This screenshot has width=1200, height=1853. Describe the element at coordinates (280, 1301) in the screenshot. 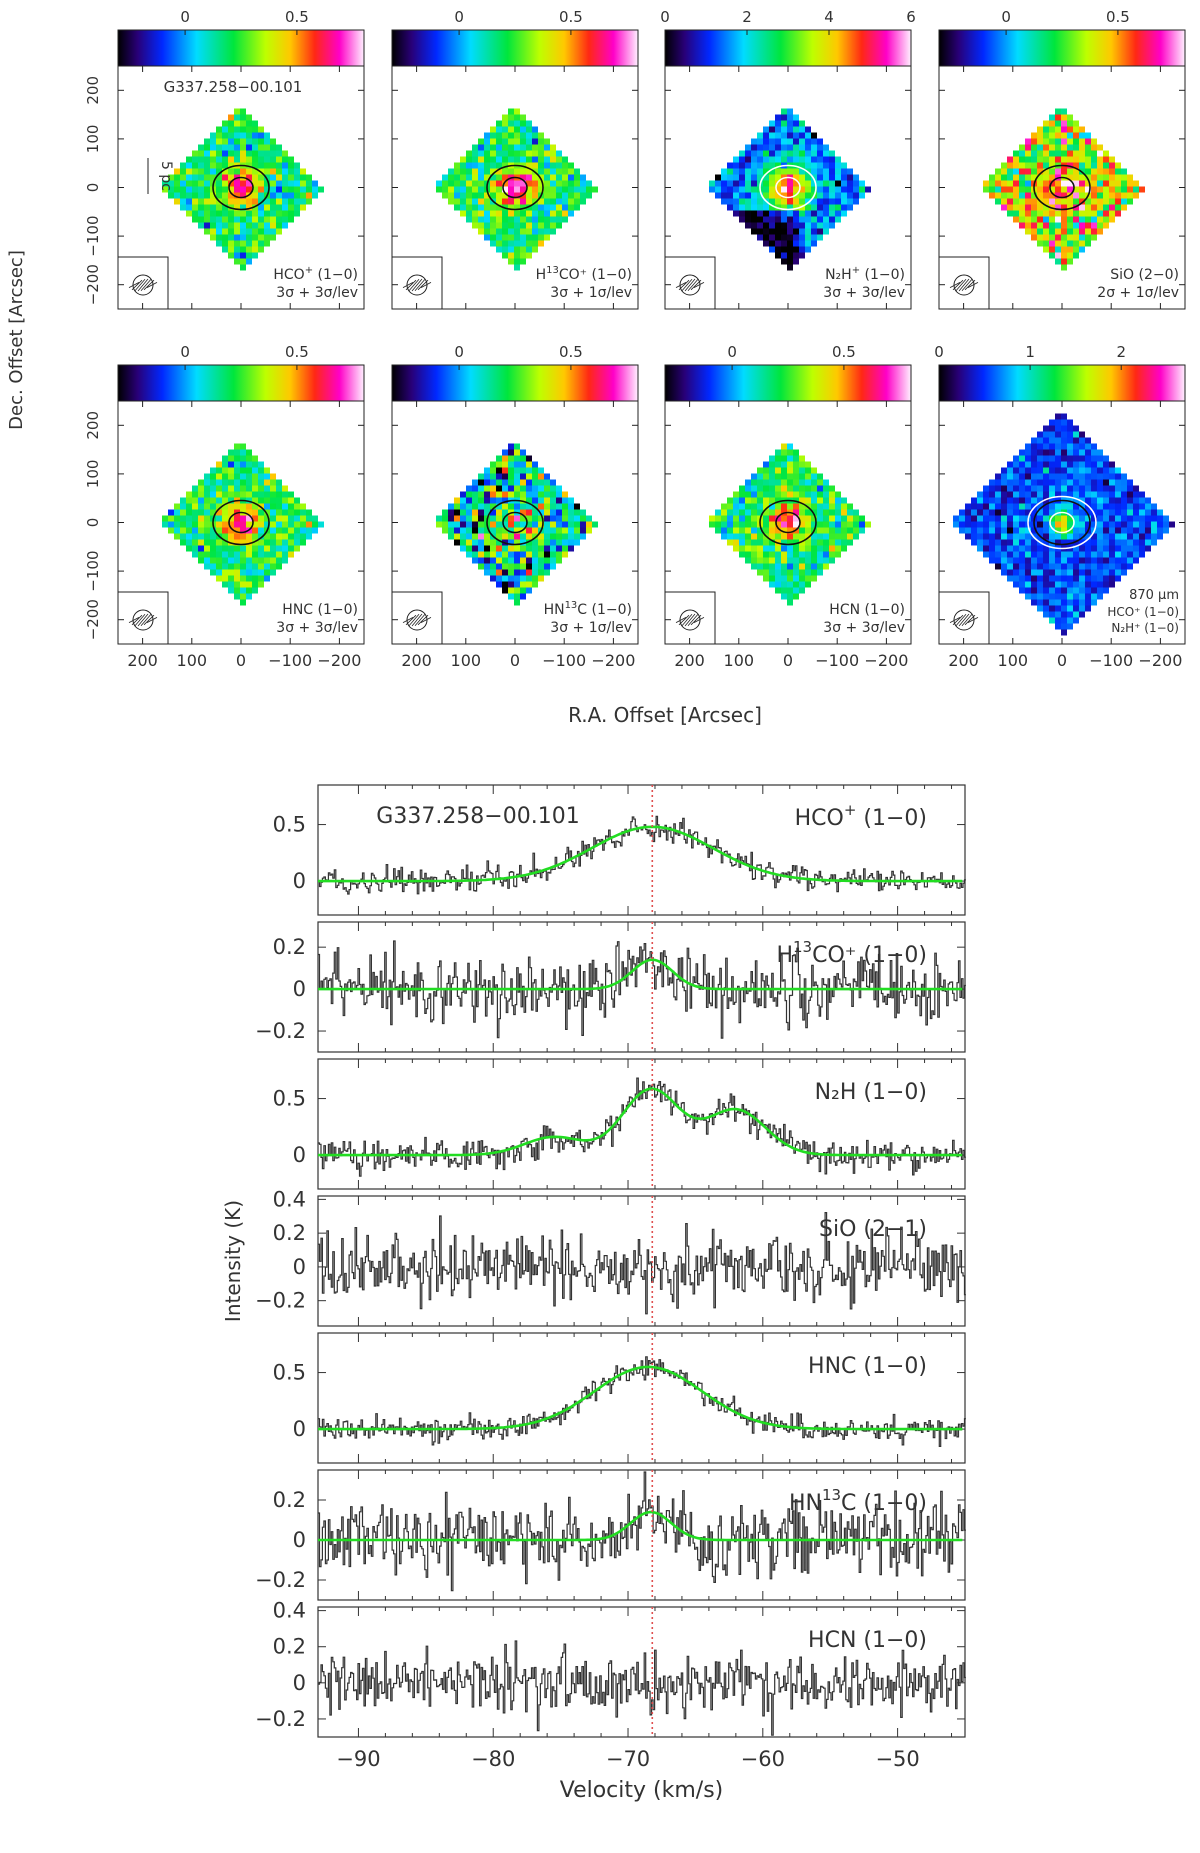

I see `y-tick-label: −0.2` at that location.